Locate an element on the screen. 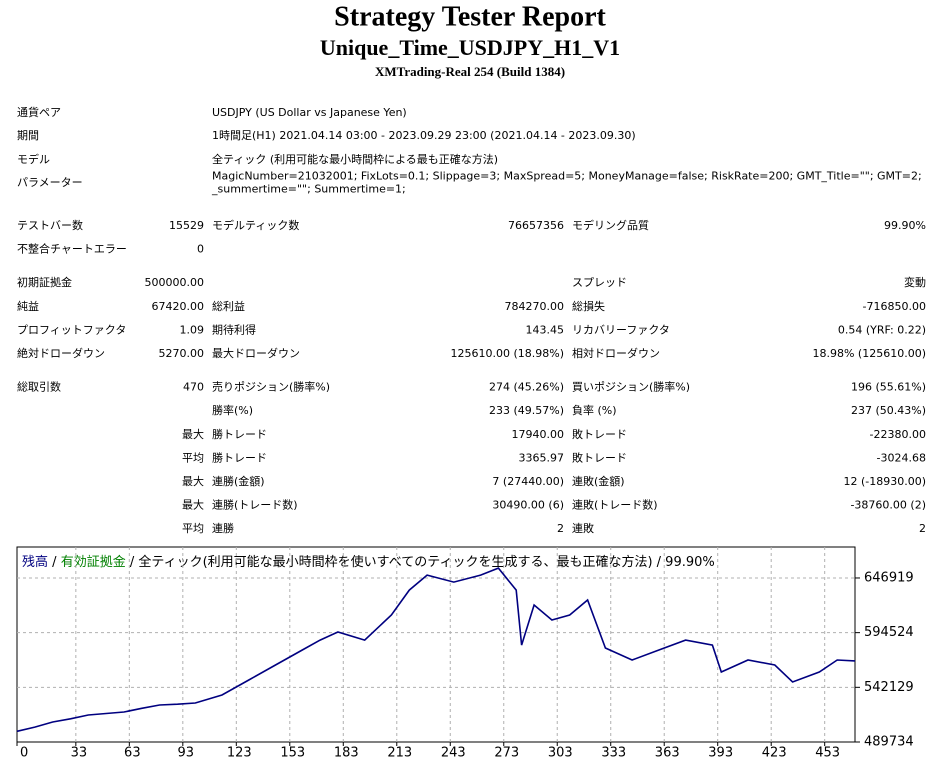  info-label: モデル is located at coordinates (33, 159).